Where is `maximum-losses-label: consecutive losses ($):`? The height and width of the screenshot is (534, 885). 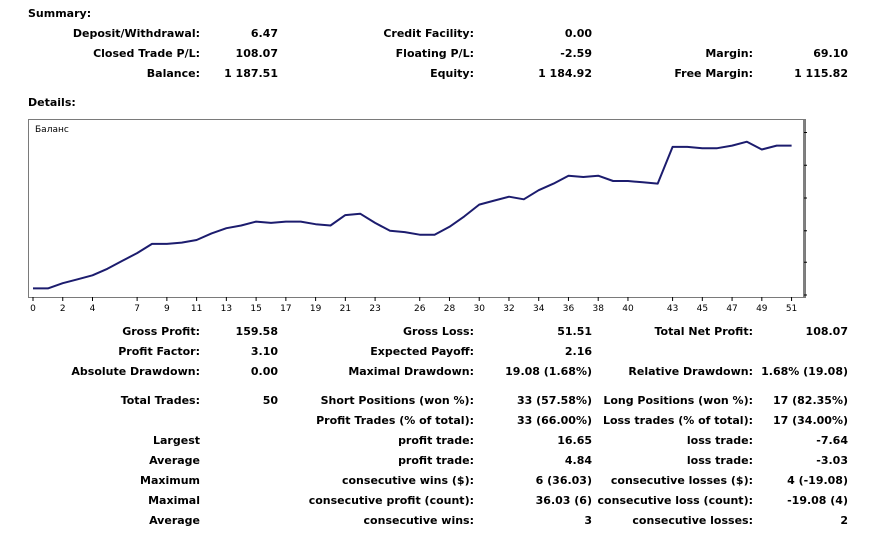
maximum-losses-label: consecutive losses ($): is located at coordinates (681, 480).